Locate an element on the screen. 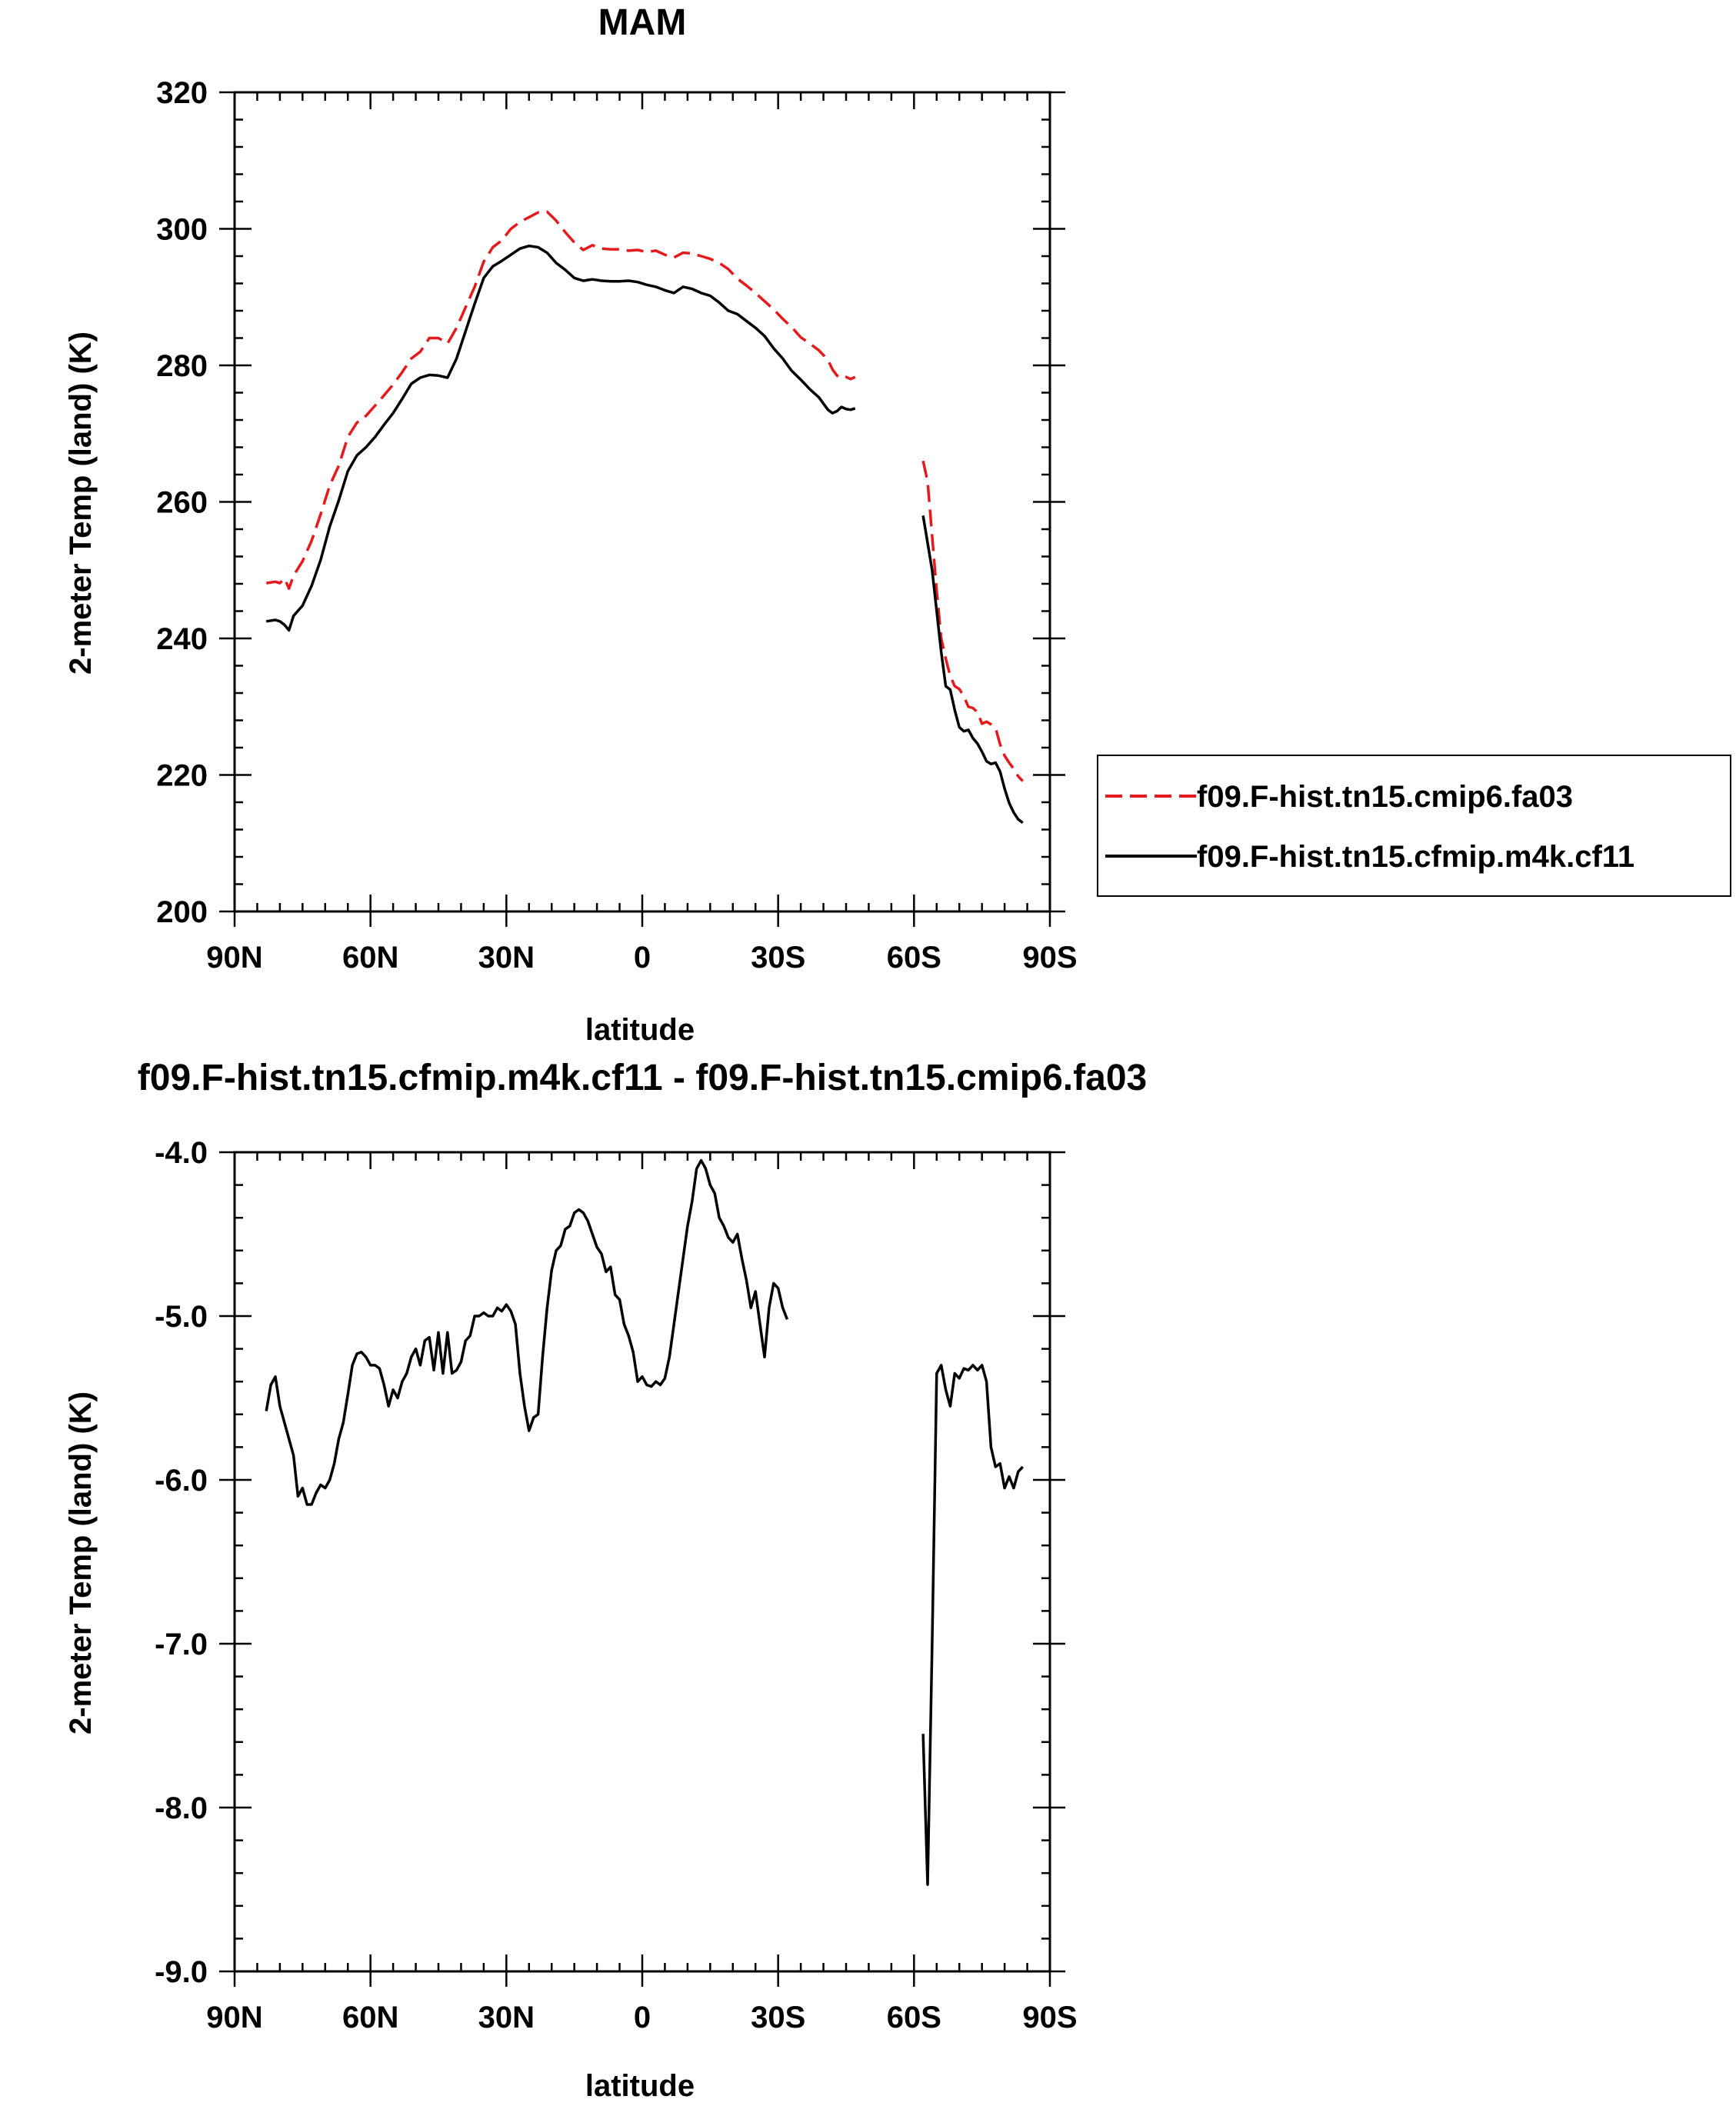  bottom-x-tick-label: 90N is located at coordinates (234, 2017).